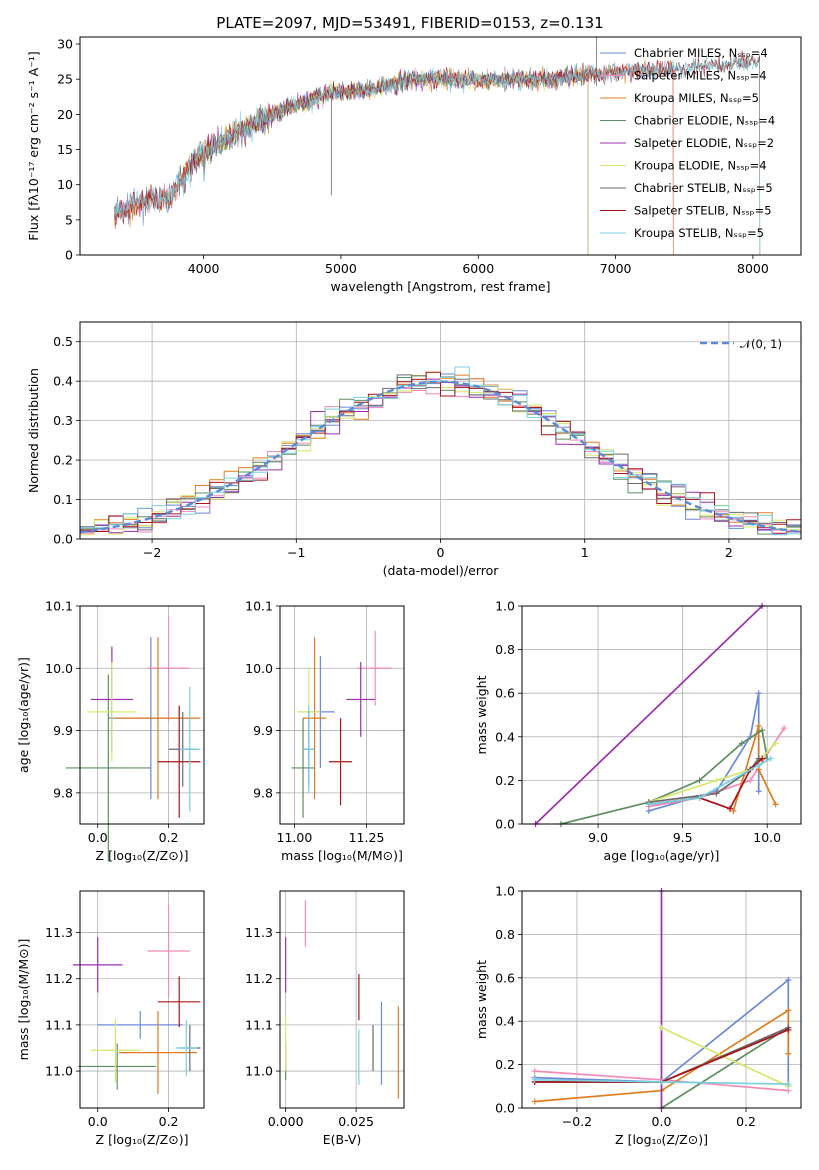 This screenshot has width=819, height=1170. Describe the element at coordinates (340, 1001) in the screenshot. I see `mass-vs-EBV-grid` at that location.